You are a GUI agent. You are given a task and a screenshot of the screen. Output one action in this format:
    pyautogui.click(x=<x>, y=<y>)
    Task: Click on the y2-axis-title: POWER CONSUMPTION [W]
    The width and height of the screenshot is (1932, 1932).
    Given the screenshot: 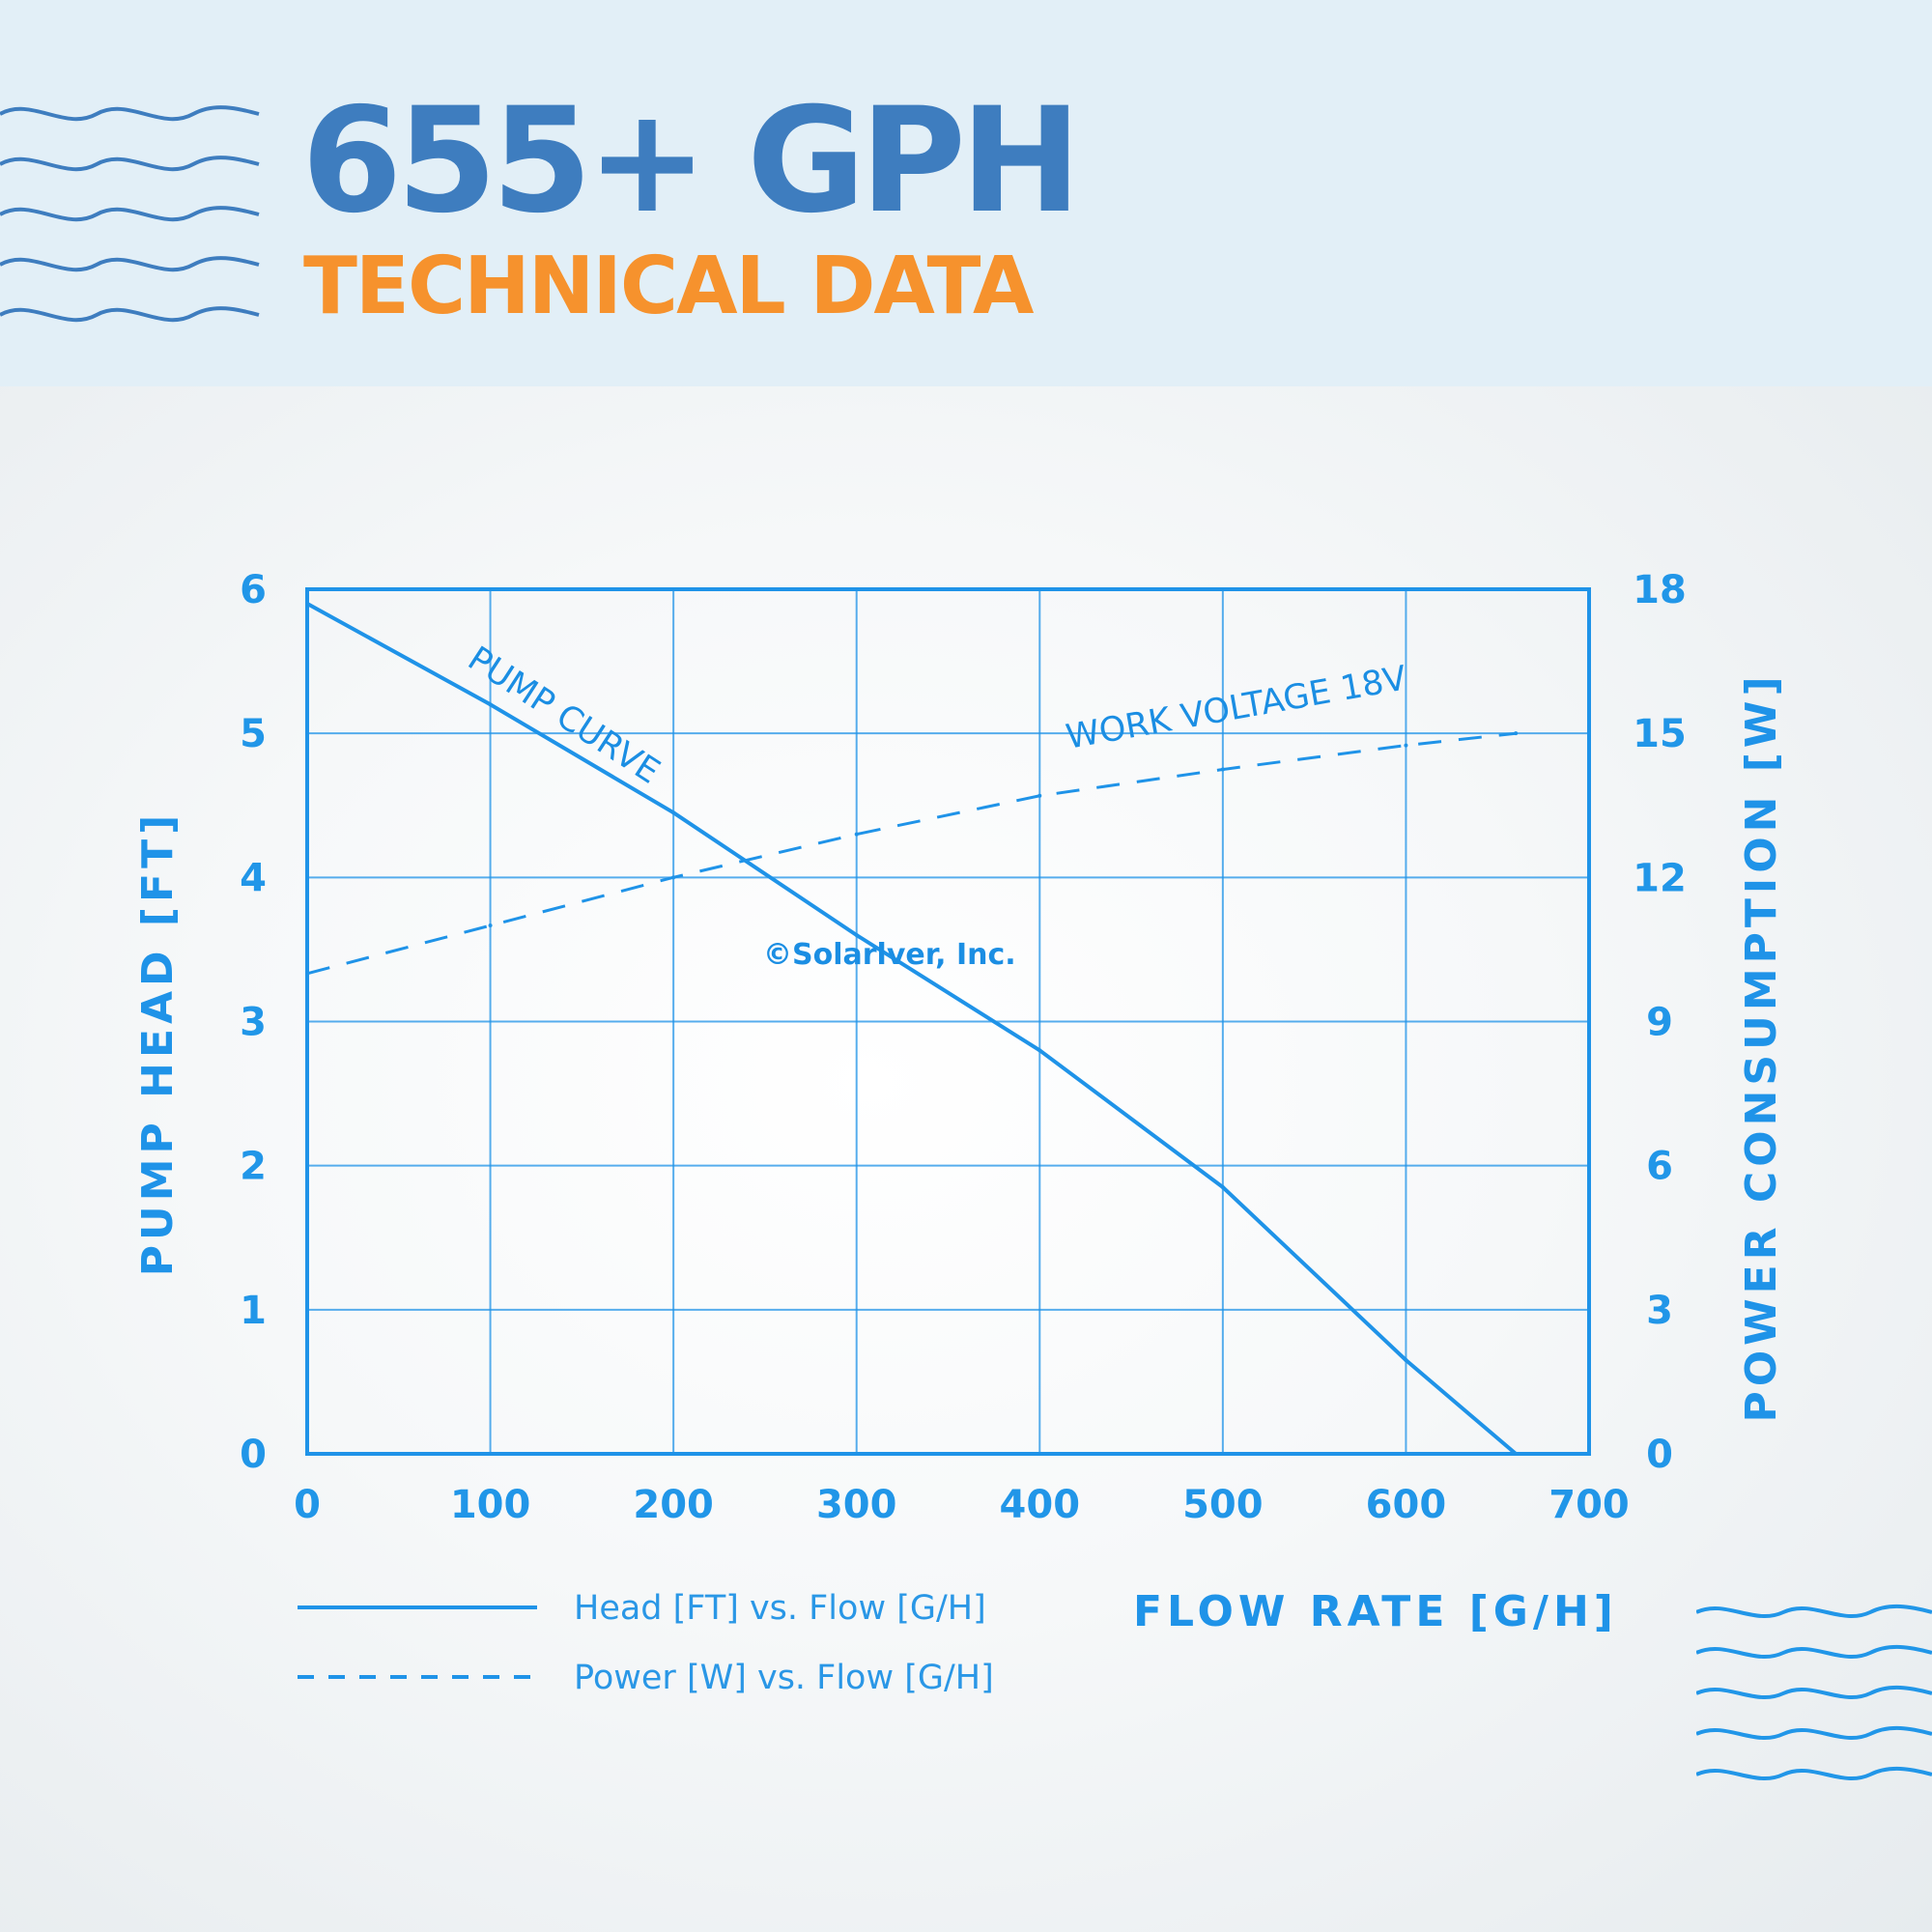 What is the action you would take?
    pyautogui.click(x=1761, y=1046)
    